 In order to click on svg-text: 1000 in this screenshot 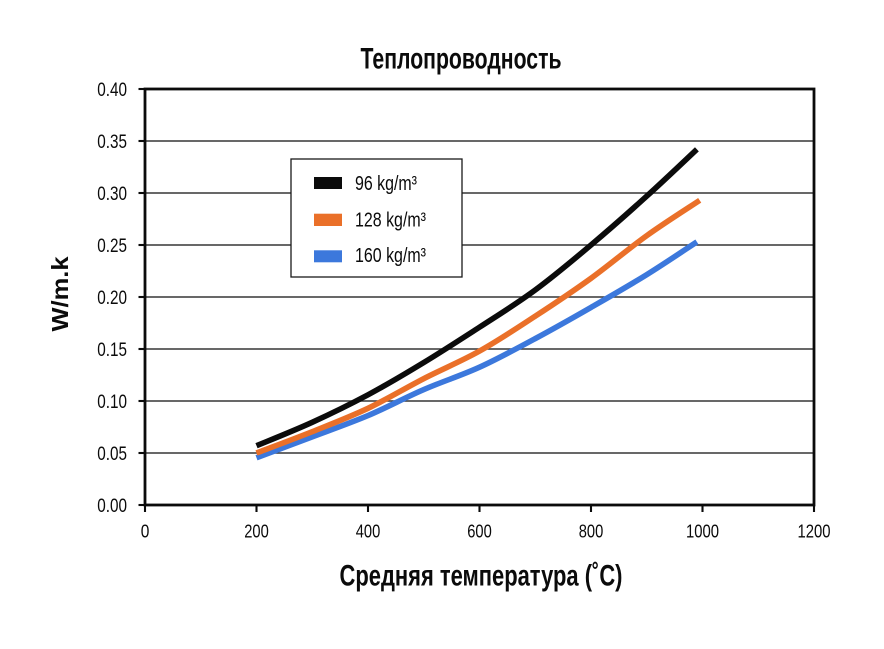, I will do `click(702, 532)`.